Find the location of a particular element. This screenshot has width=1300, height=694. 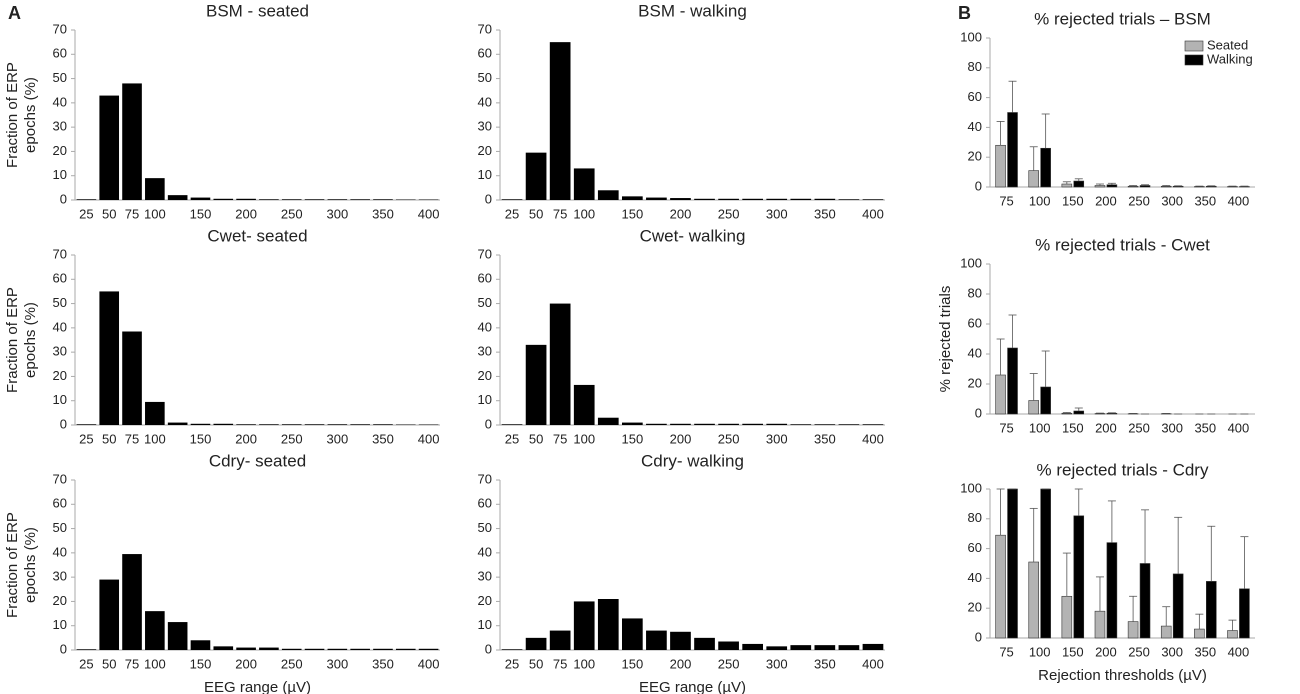

legend-label: Walking is located at coordinates (1230, 58).